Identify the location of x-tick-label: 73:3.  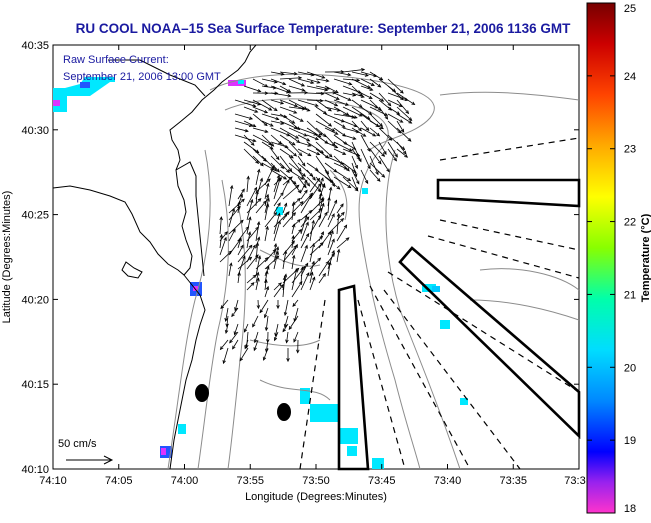
(574, 481).